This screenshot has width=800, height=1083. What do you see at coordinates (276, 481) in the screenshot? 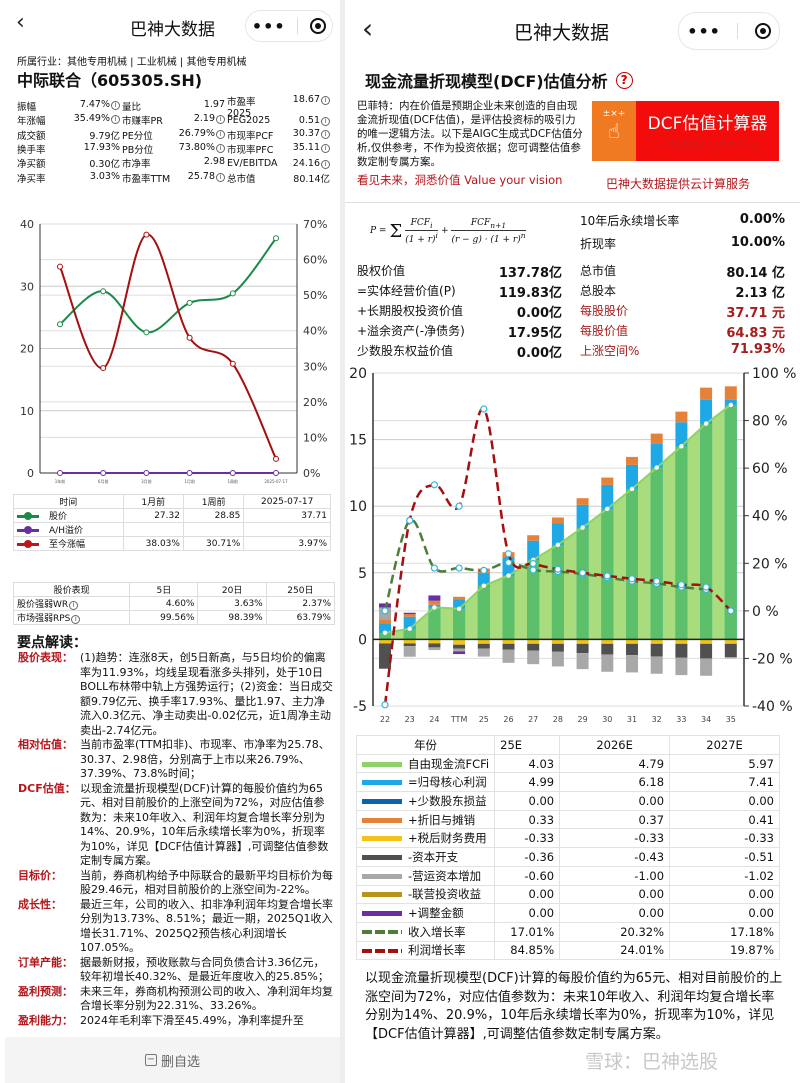
I see `x-tick-label: 2025-07-17` at bounding box center [276, 481].